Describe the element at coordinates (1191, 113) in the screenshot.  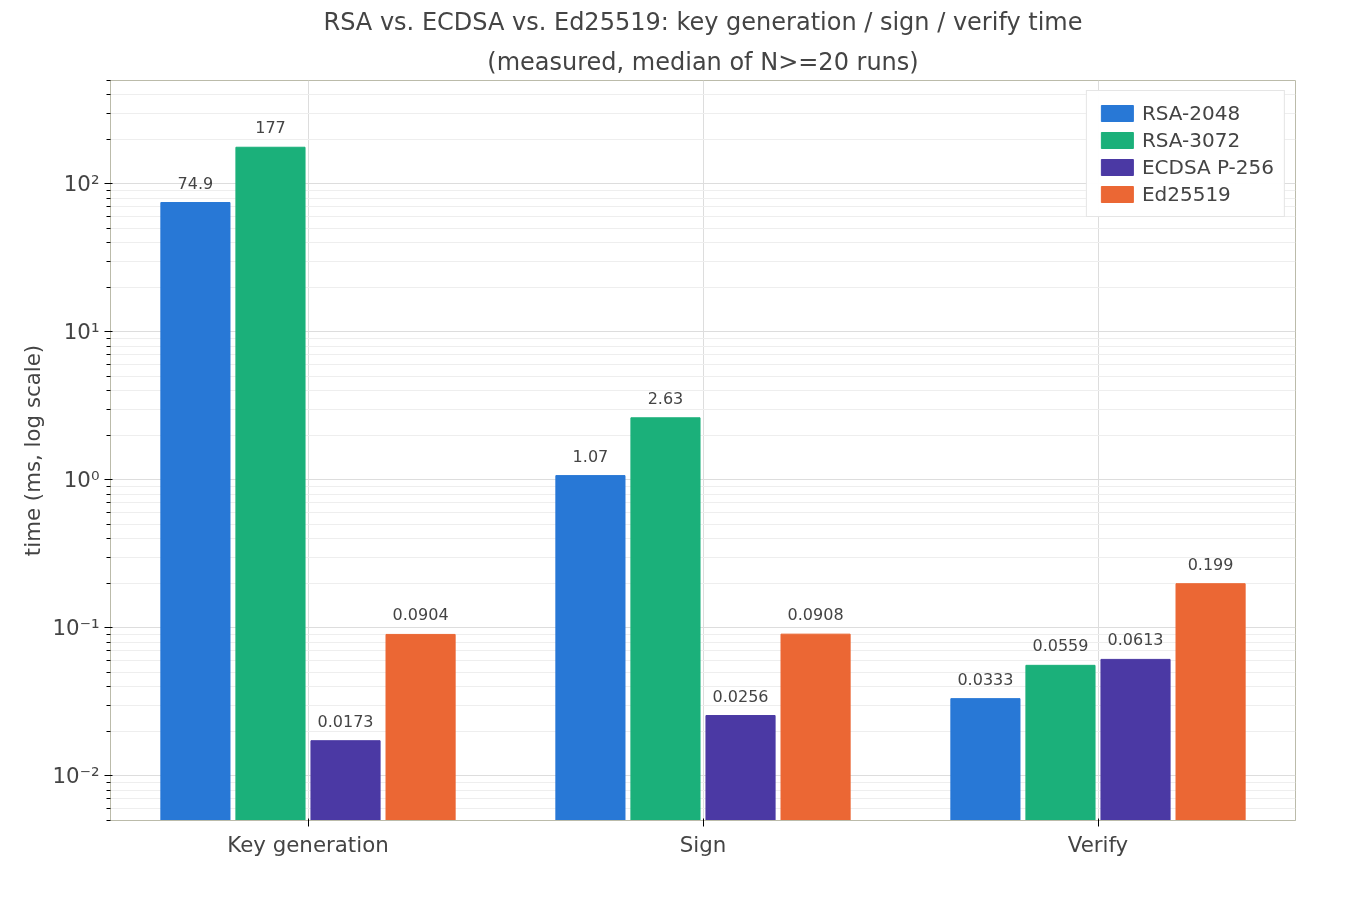
I see `legend-label: RSA-2048` at that location.